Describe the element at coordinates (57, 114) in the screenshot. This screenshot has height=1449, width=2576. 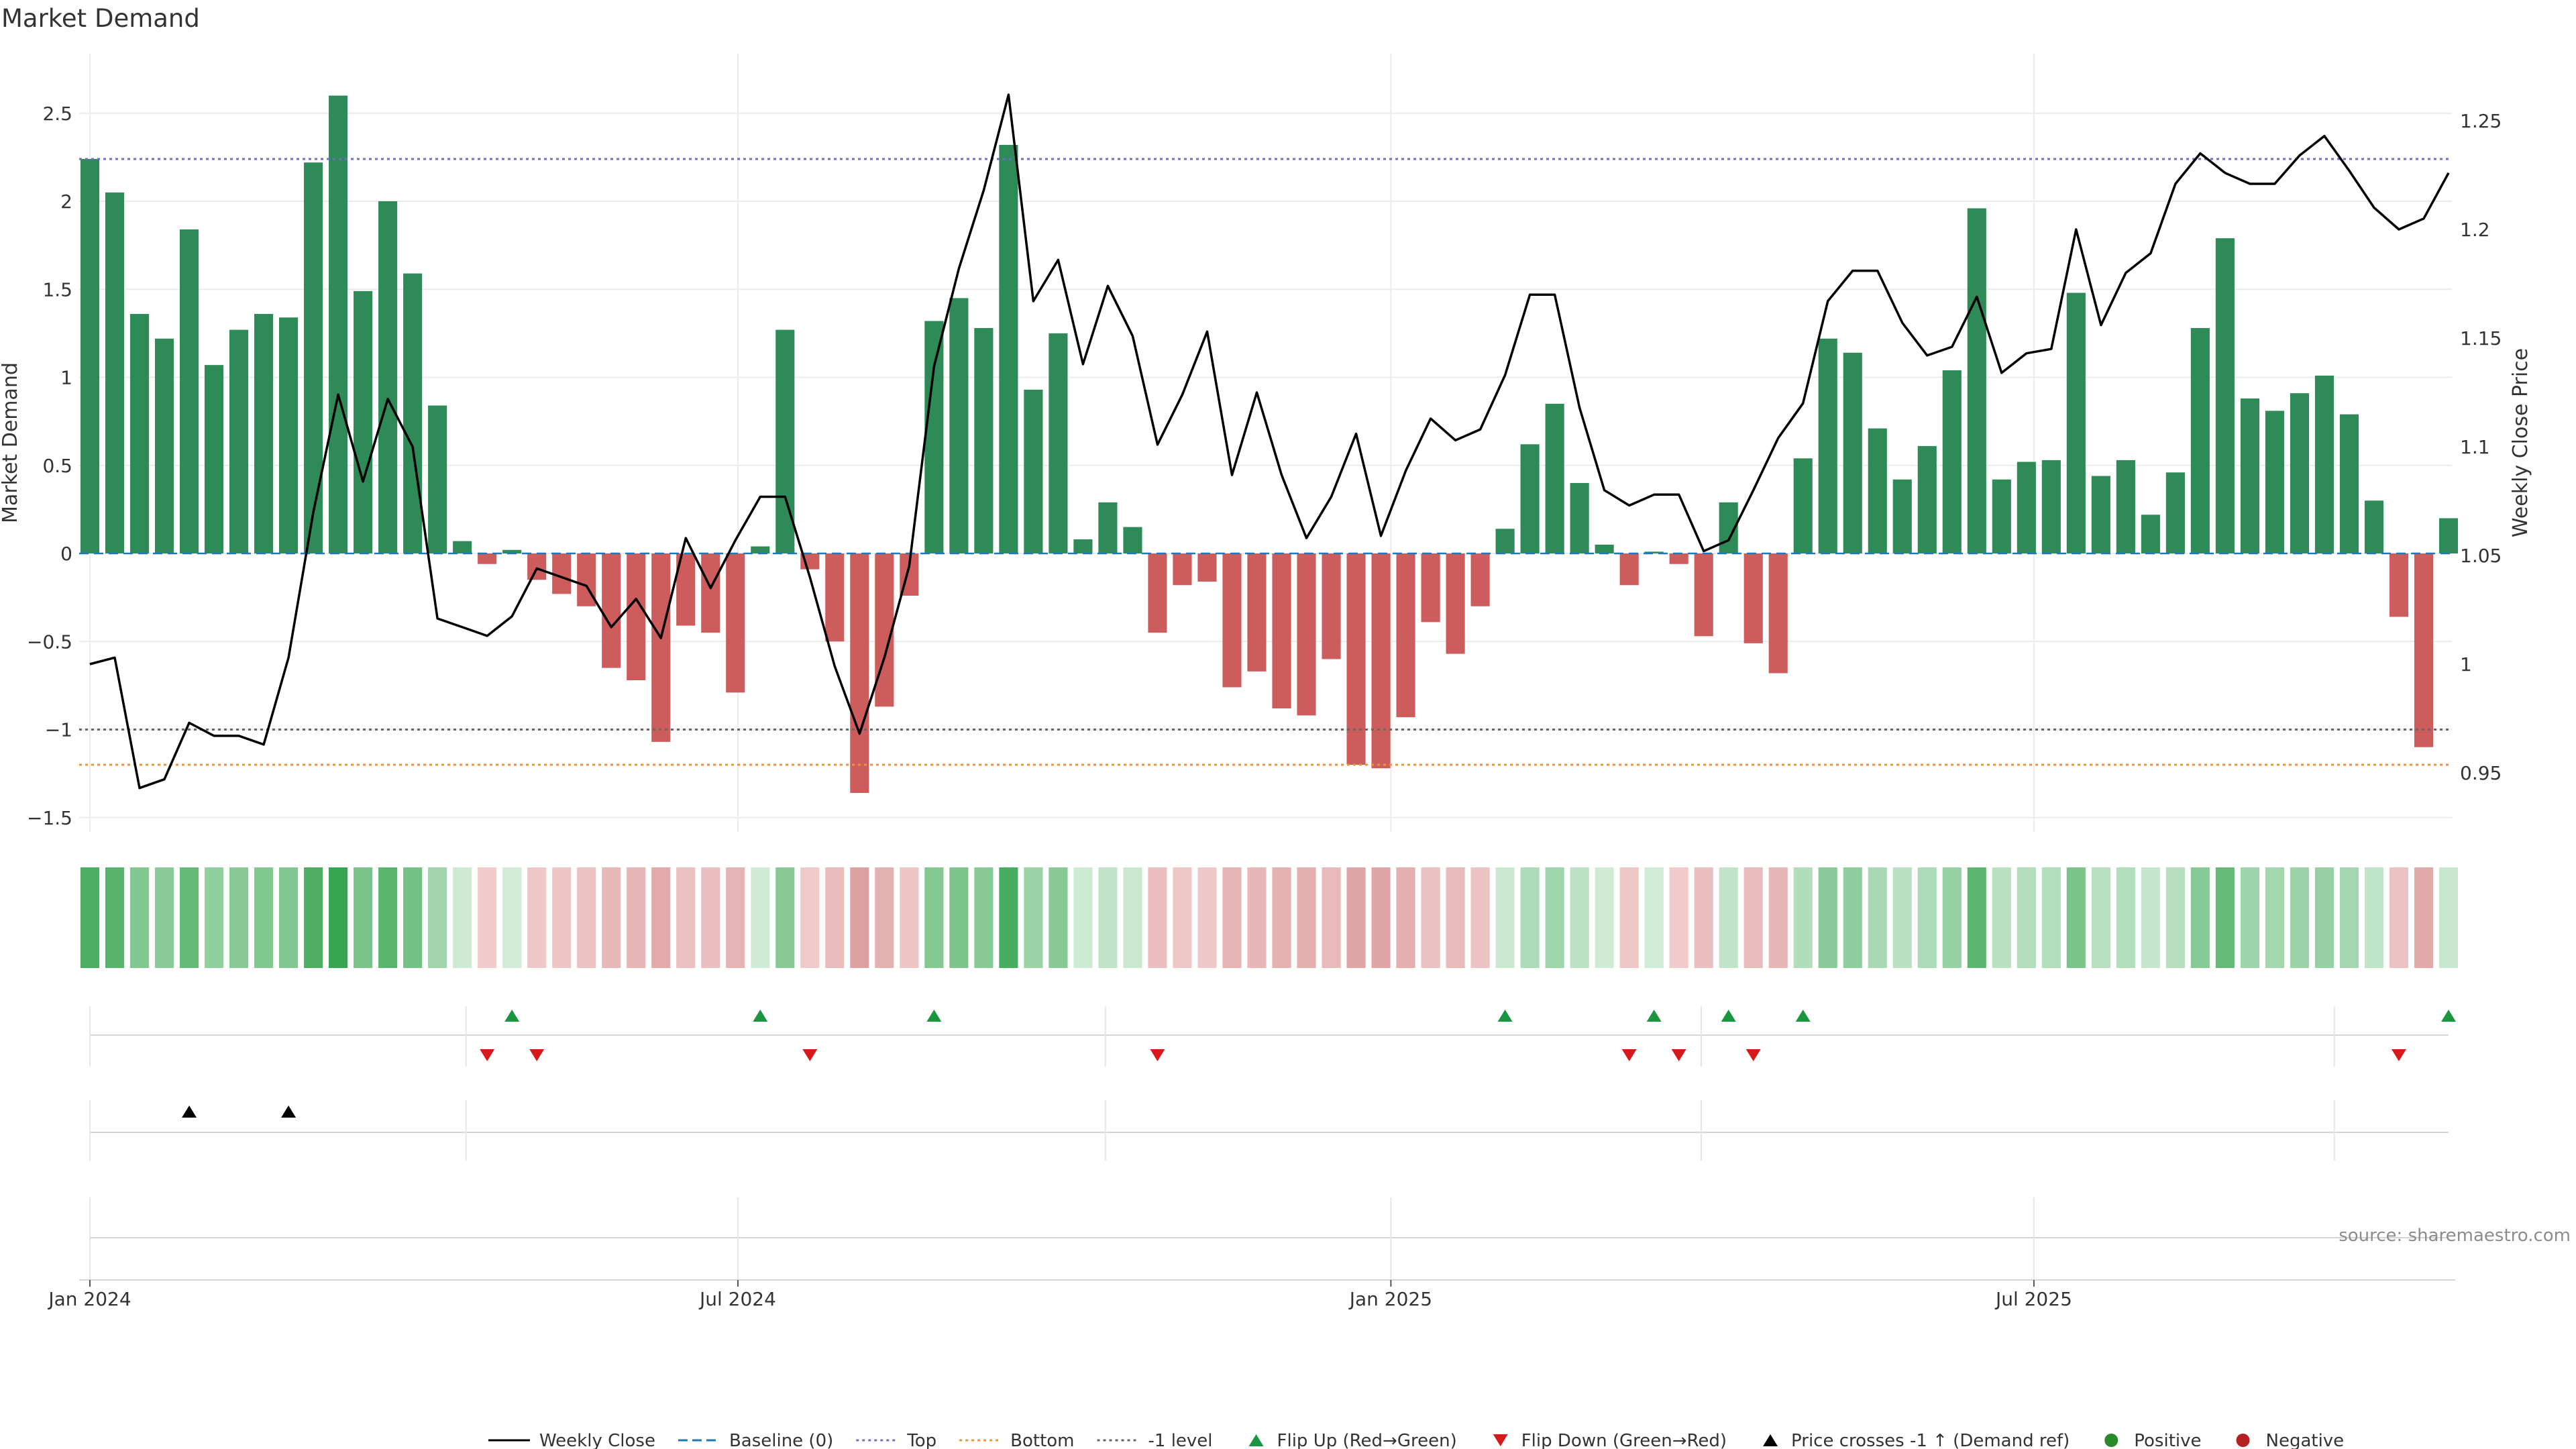
I see `y-tick-label: 2.5` at that location.